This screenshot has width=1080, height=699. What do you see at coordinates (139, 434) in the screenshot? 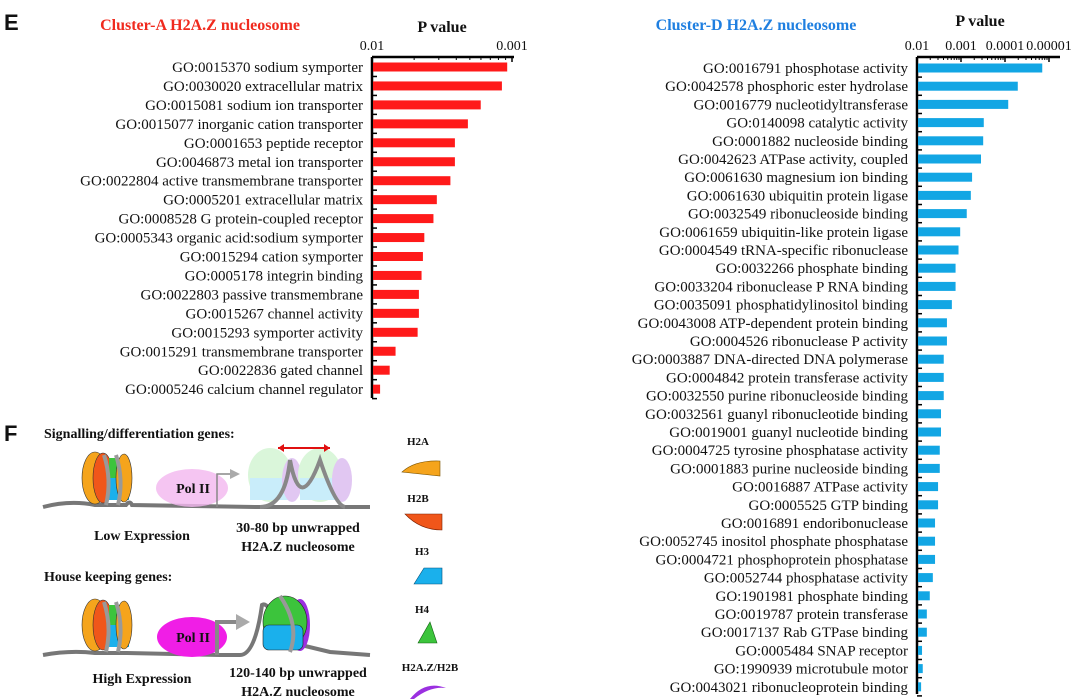
I see `signalling-heading: Signalling/differentiation genes:` at bounding box center [139, 434].